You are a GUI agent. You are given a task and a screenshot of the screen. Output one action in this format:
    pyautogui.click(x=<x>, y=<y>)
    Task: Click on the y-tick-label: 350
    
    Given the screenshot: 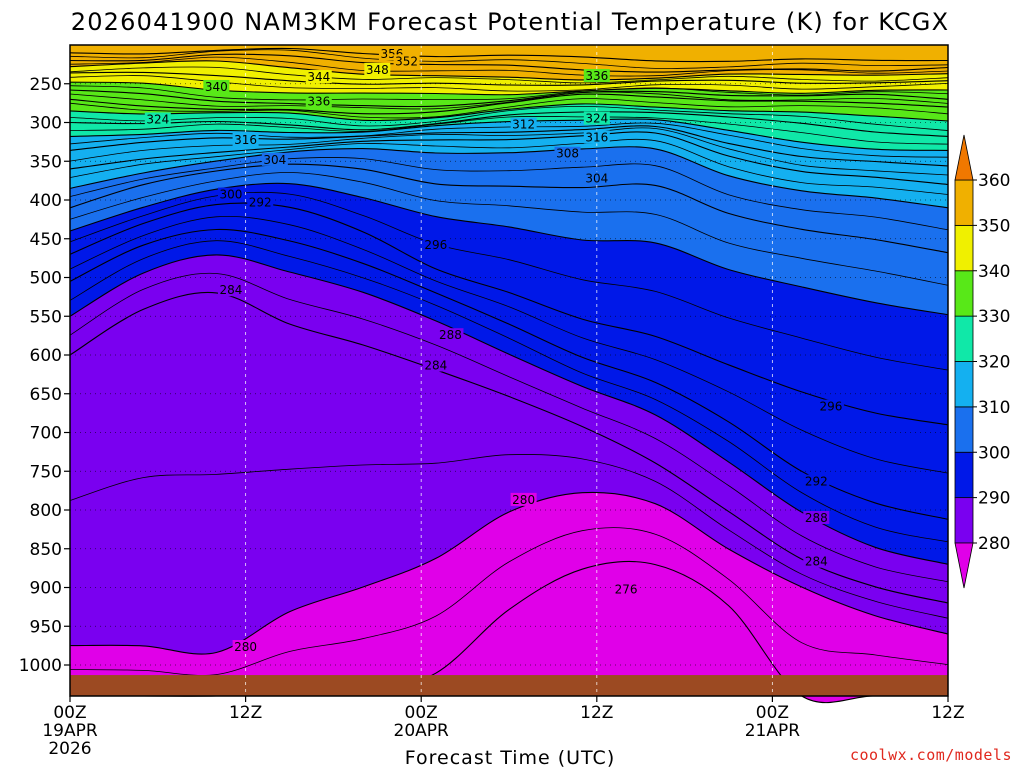 What is the action you would take?
    pyautogui.click(x=46, y=162)
    